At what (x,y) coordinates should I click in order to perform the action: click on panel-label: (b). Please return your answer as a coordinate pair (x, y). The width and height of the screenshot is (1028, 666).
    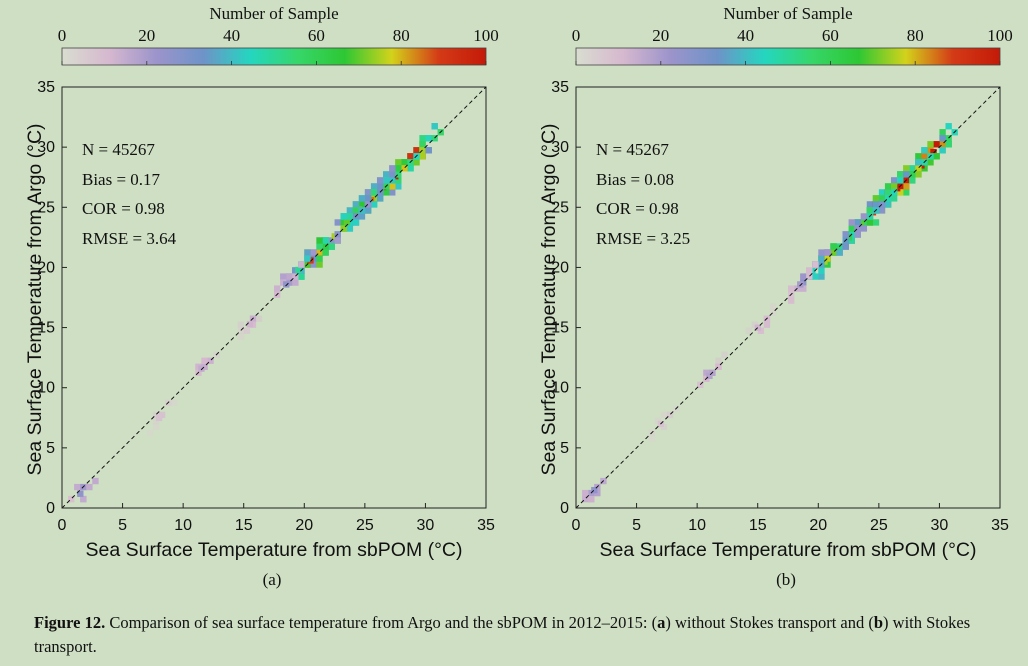
    Looking at the image, I should click on (786, 579).